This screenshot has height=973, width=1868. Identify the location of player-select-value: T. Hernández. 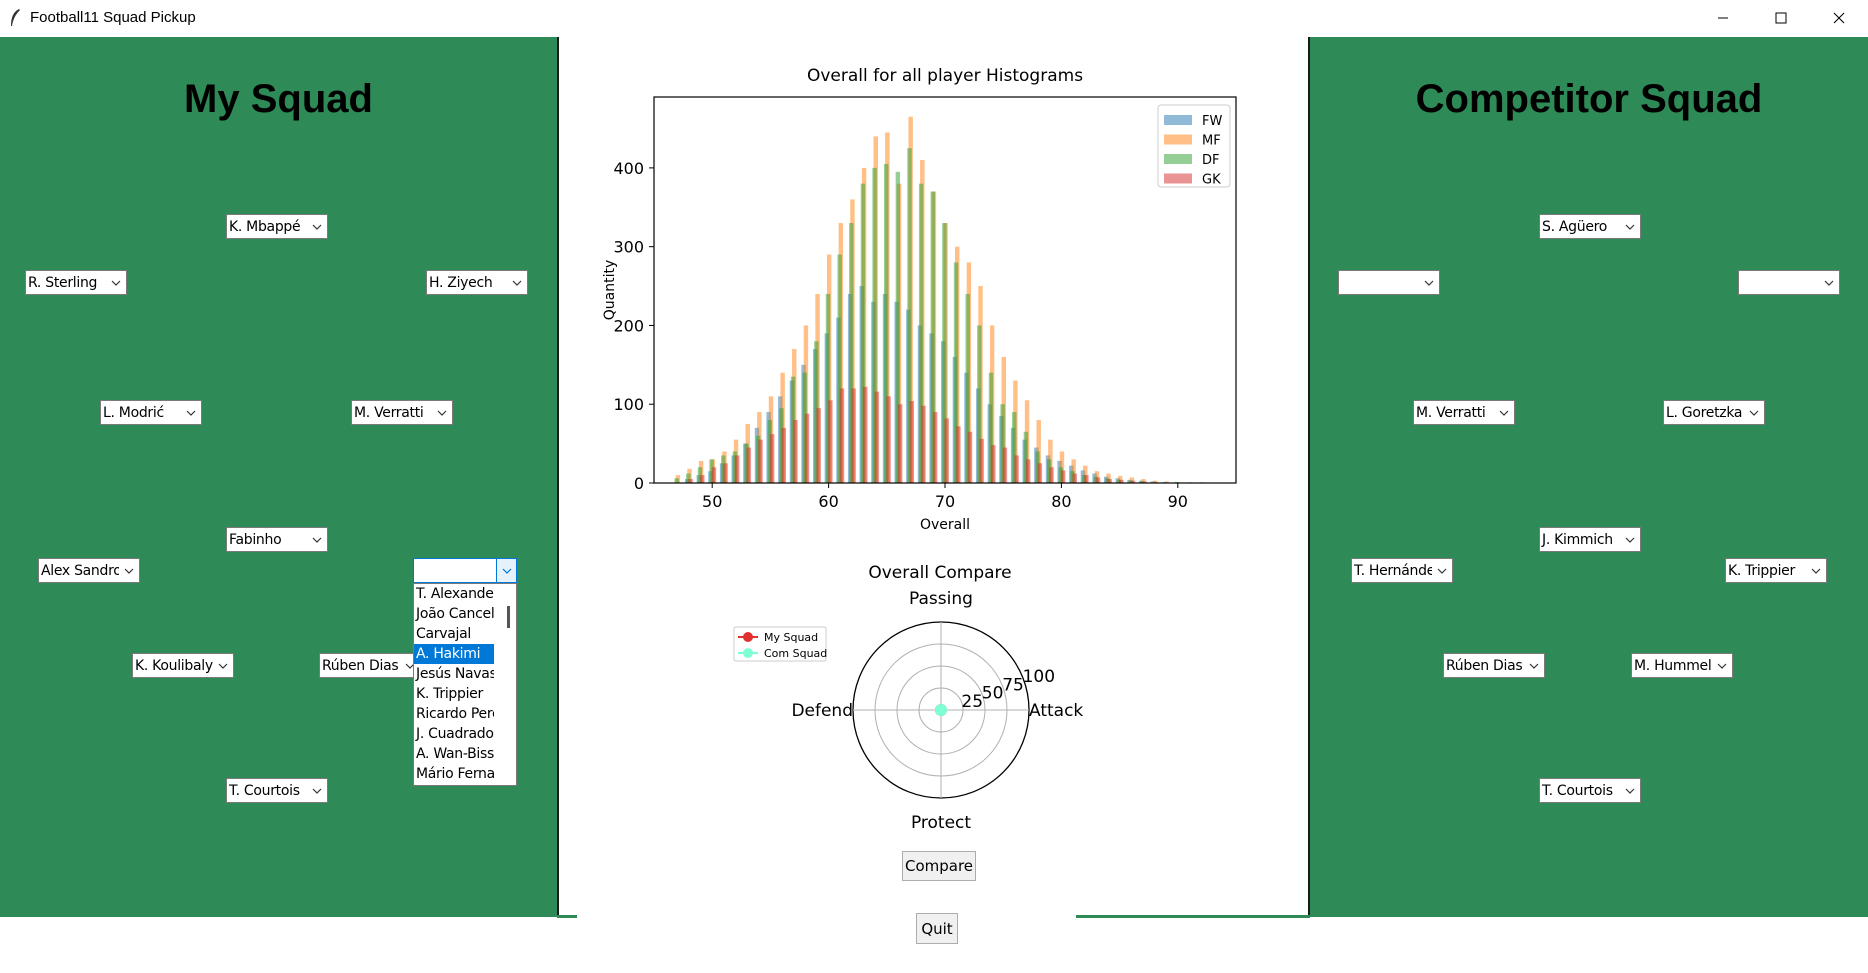
(1393, 570).